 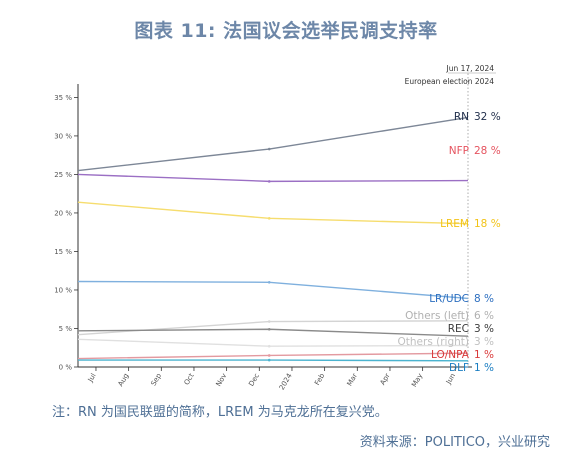 What do you see at coordinates (273, 360) in the screenshot?
I see `series-line-dlf` at bounding box center [273, 360].